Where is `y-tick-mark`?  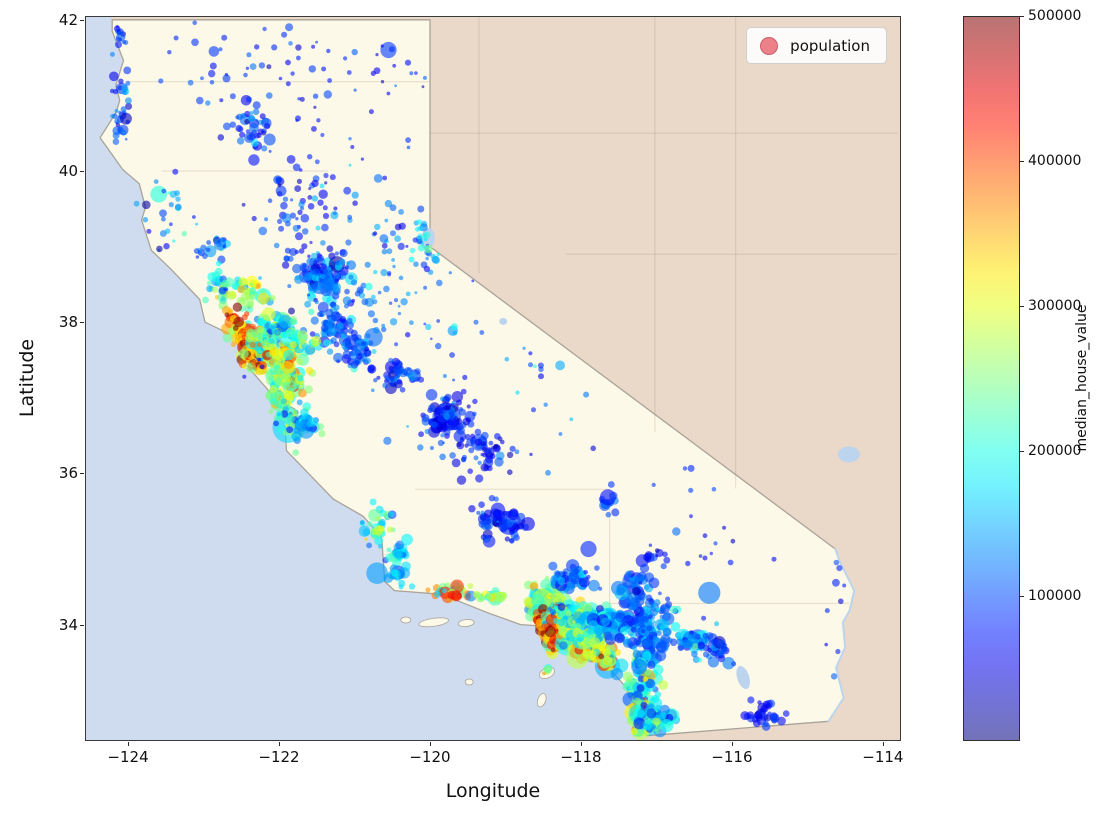 y-tick-mark is located at coordinates (82, 323).